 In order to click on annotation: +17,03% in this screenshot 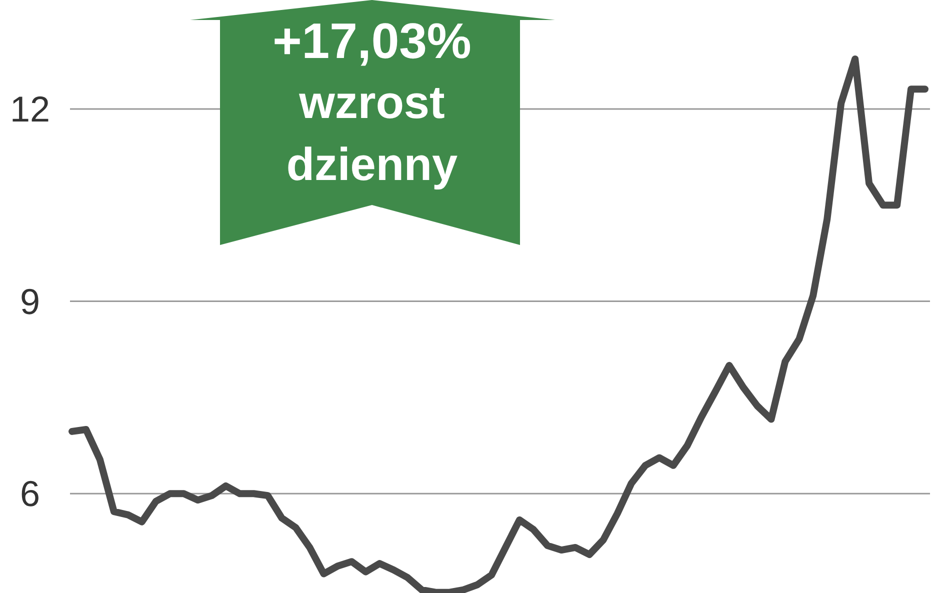, I will do `click(372, 41)`.